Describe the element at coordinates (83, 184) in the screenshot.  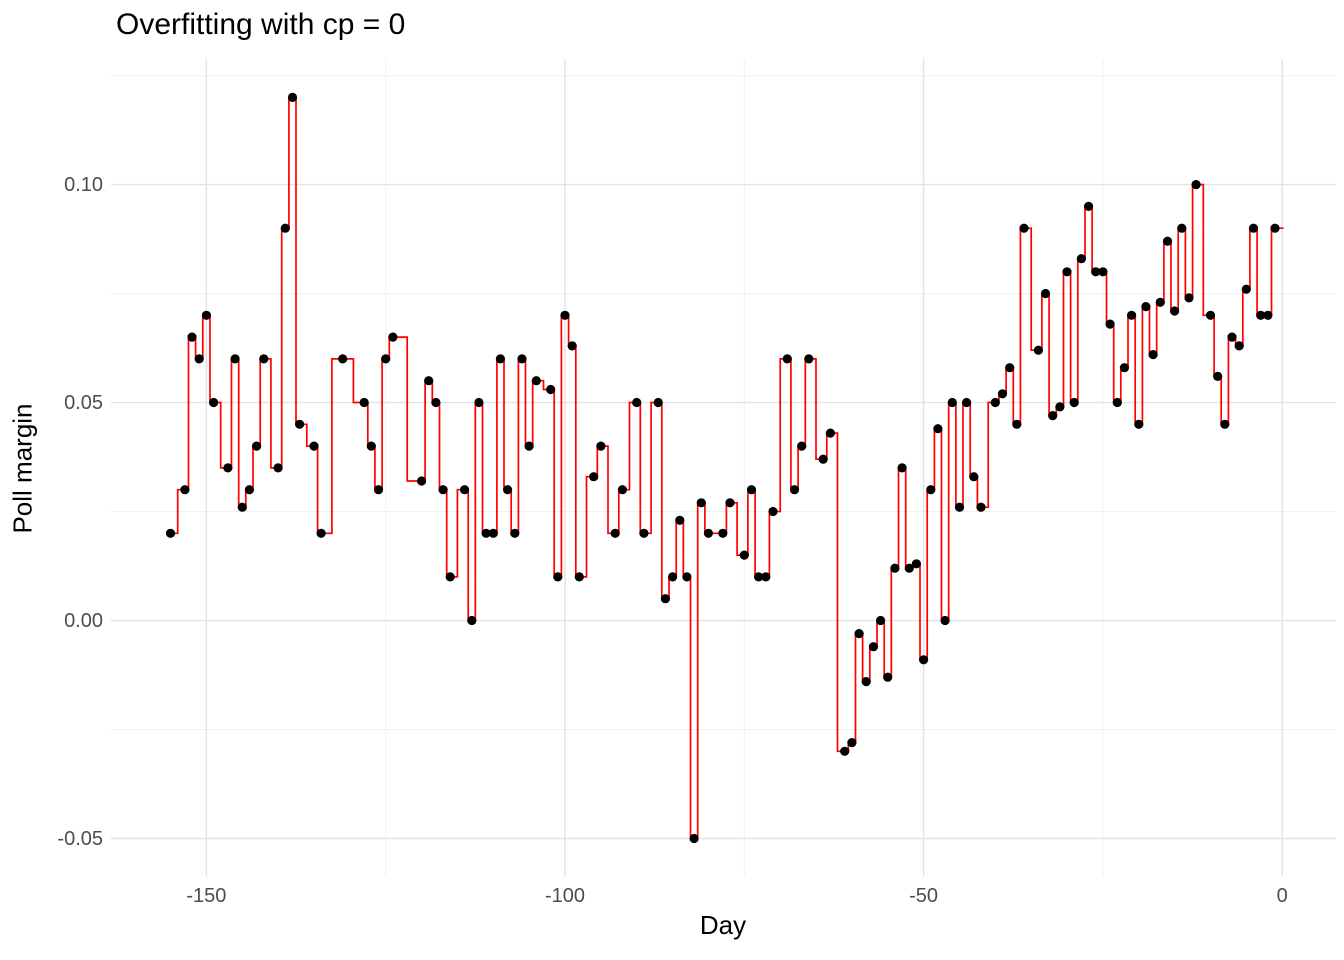
I see `y-tick-label: 0.10` at that location.